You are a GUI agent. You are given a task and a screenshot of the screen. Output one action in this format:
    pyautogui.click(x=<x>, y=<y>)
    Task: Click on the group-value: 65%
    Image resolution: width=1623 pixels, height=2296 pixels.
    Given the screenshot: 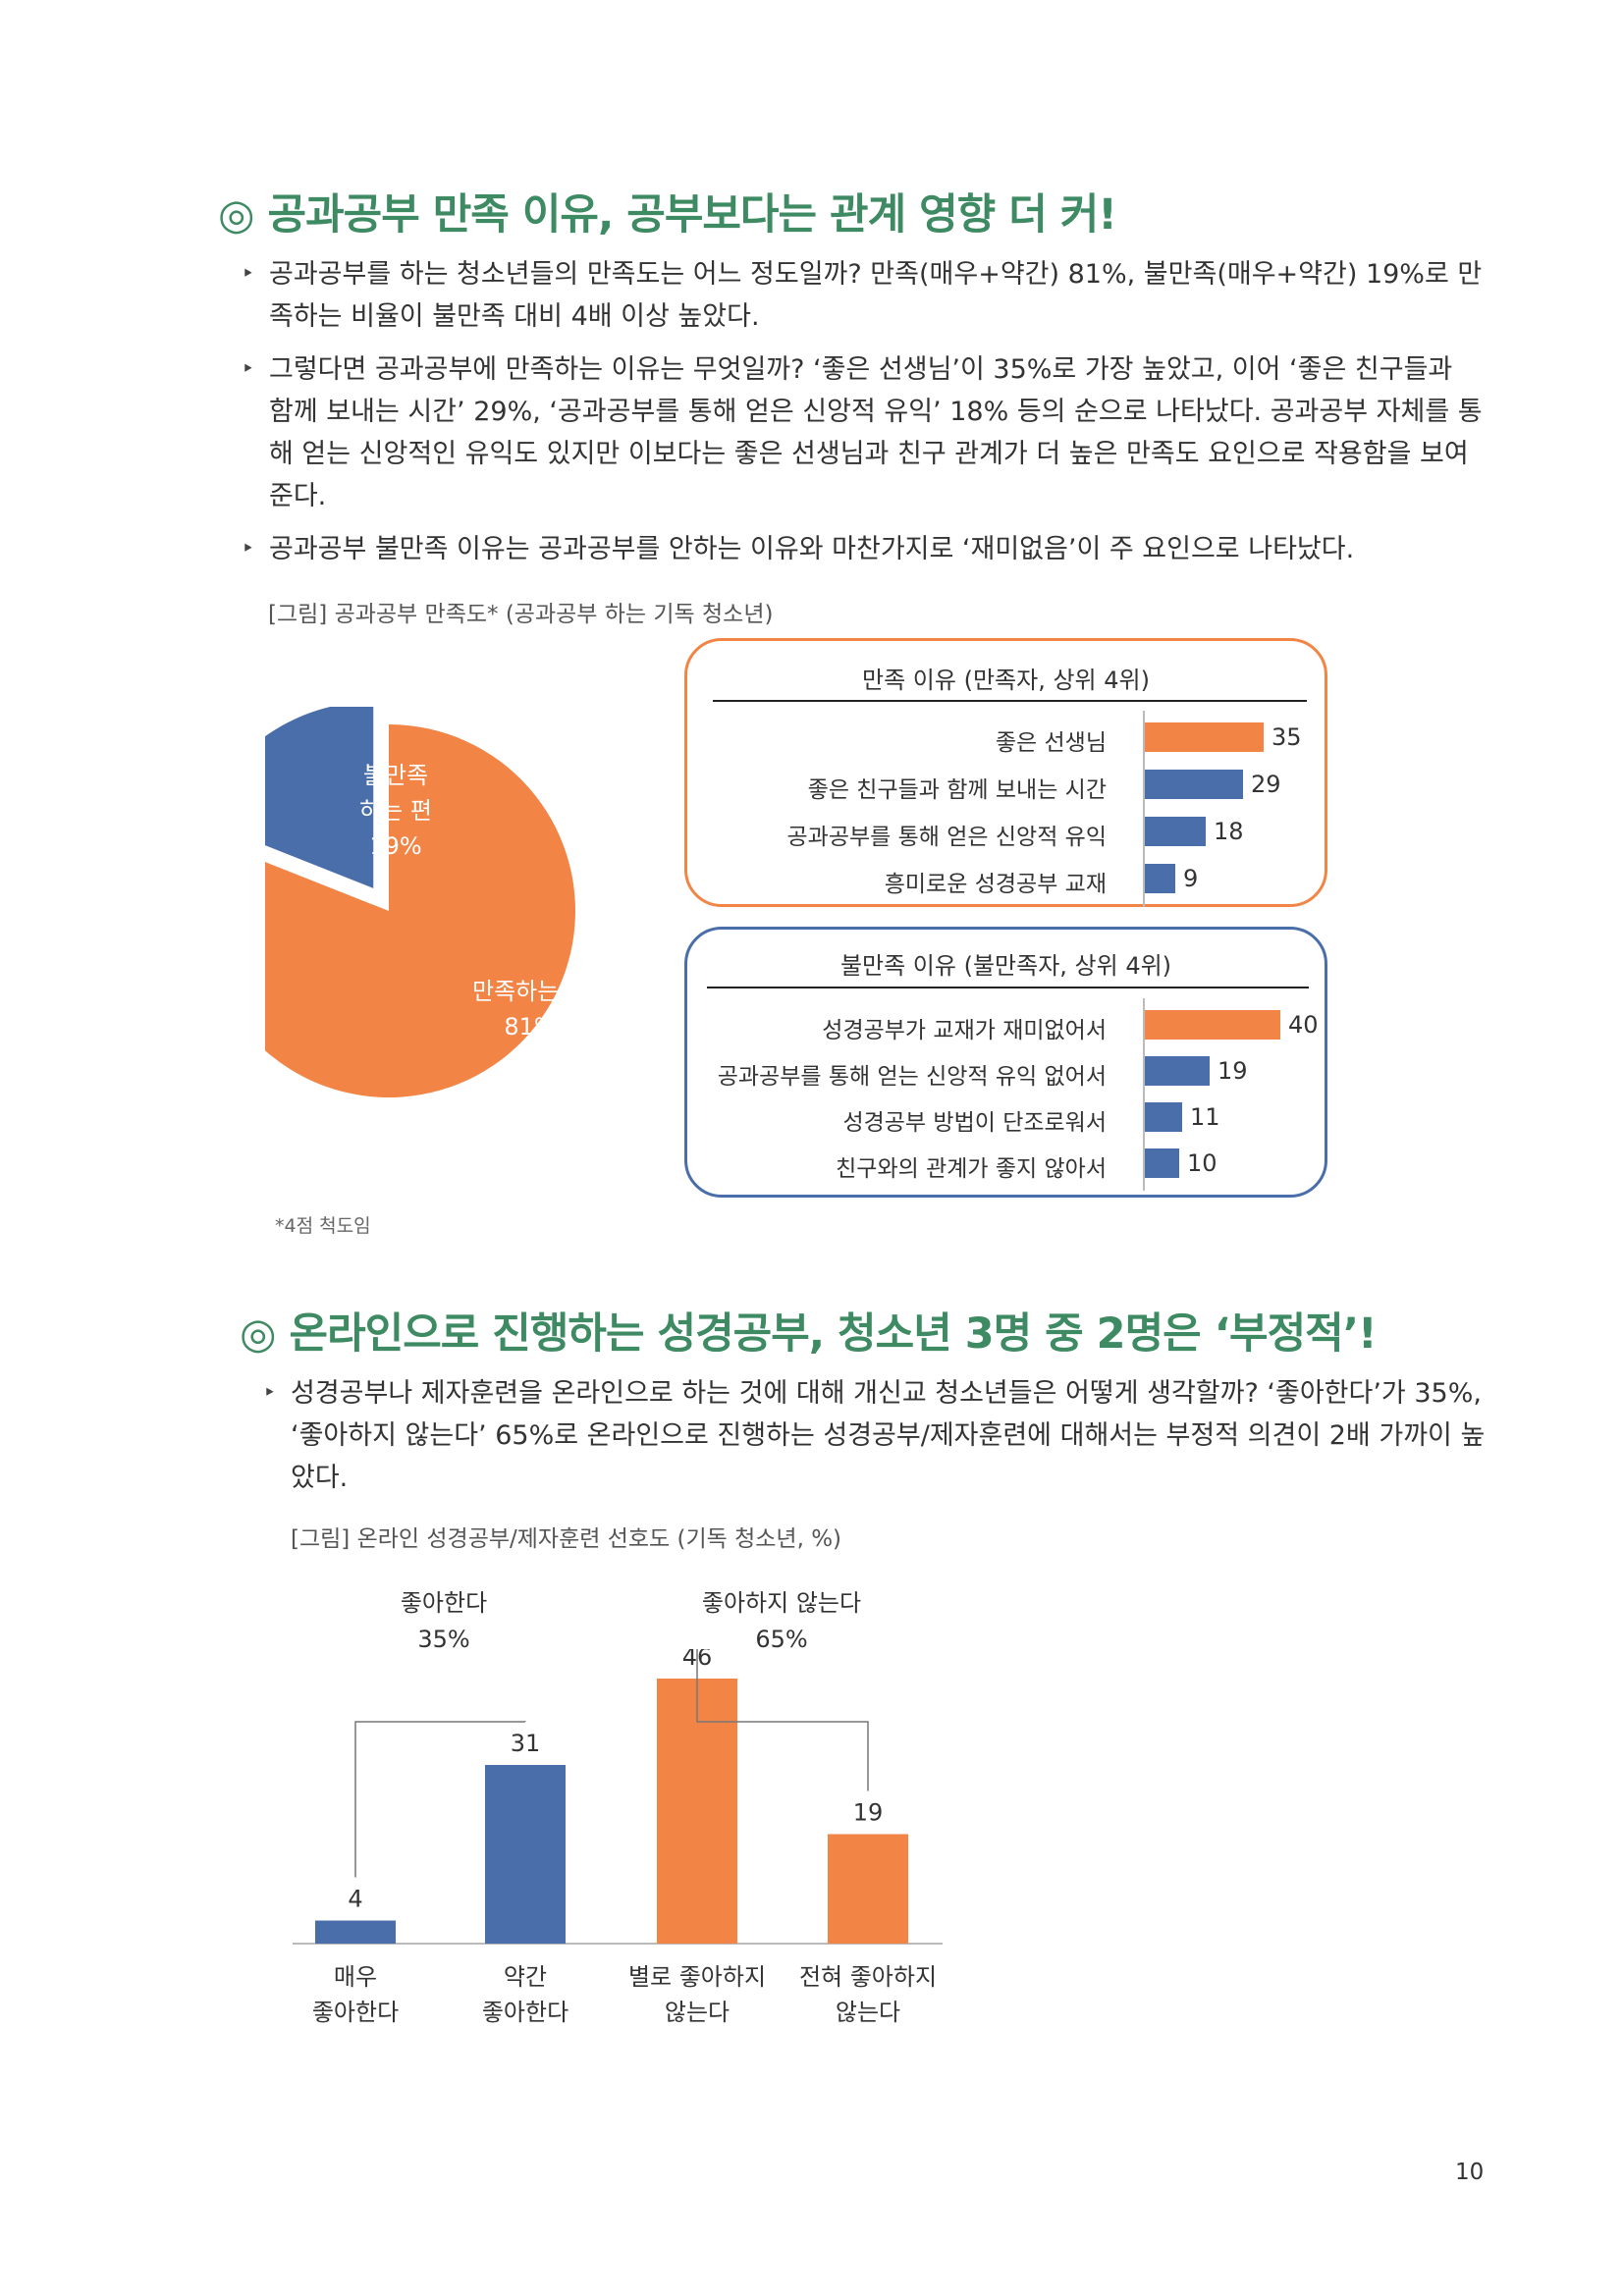 What is the action you would take?
    pyautogui.click(x=781, y=1639)
    